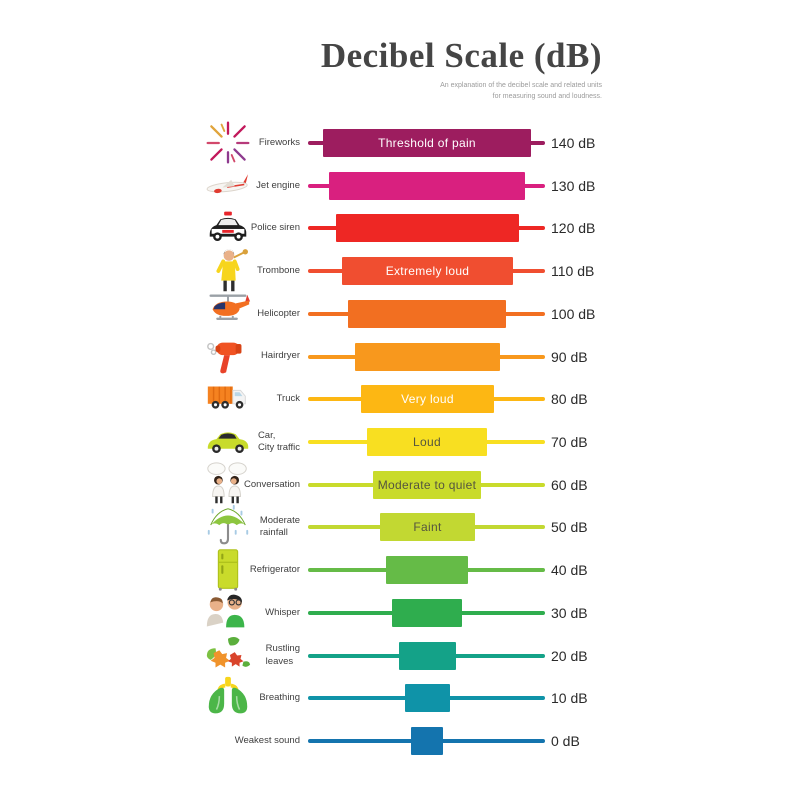  Describe the element at coordinates (569, 527) in the screenshot. I see `db-value: 50 dB` at that location.